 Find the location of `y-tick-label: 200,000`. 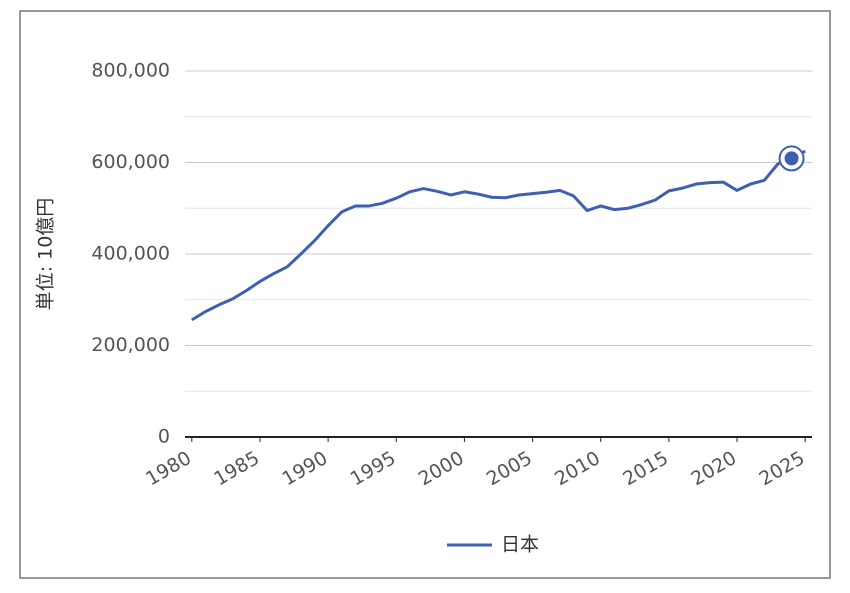

y-tick-label: 200,000 is located at coordinates (130, 345).